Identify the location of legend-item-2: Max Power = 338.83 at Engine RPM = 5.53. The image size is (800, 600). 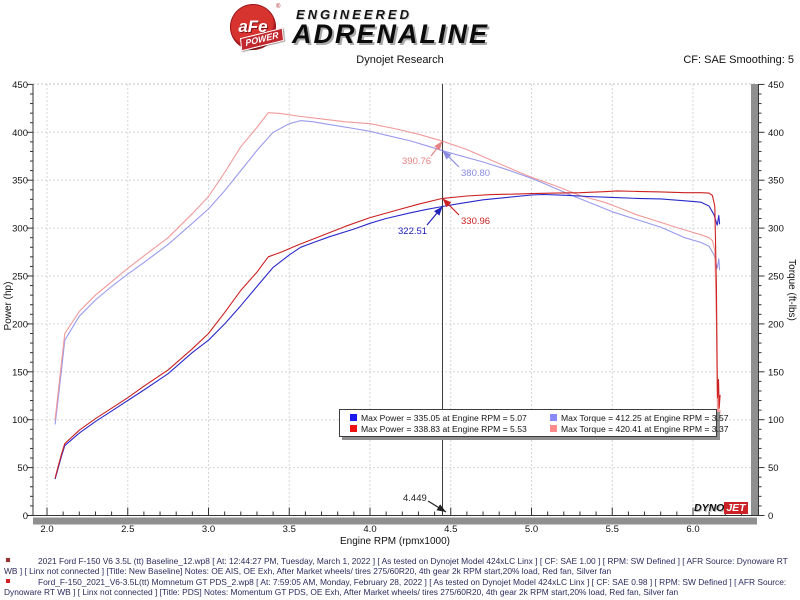
(444, 428).